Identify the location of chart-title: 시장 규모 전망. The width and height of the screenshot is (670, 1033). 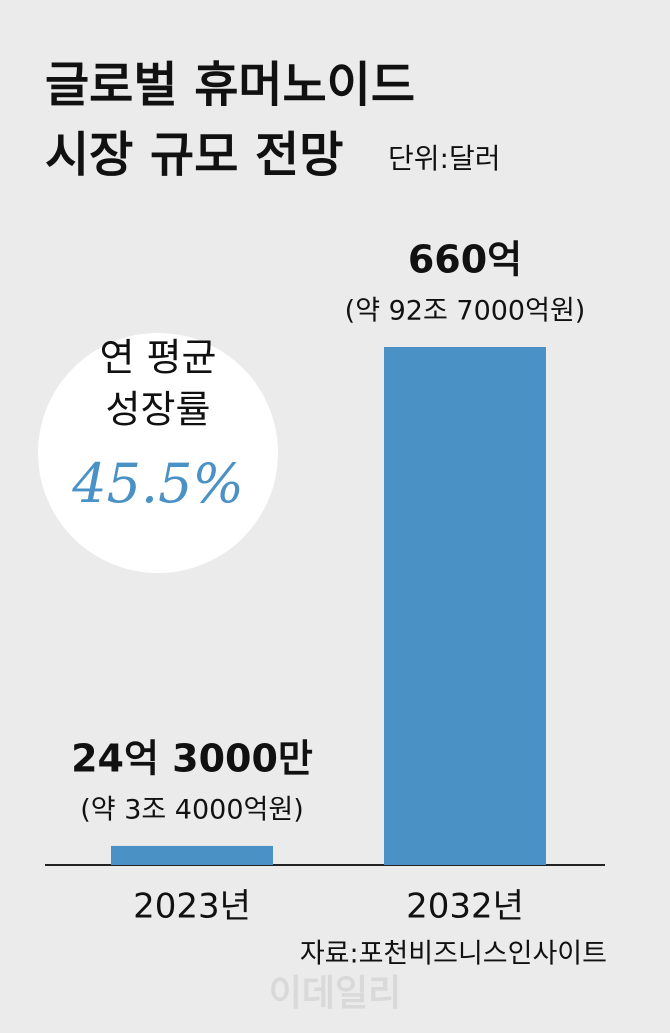
(194, 155).